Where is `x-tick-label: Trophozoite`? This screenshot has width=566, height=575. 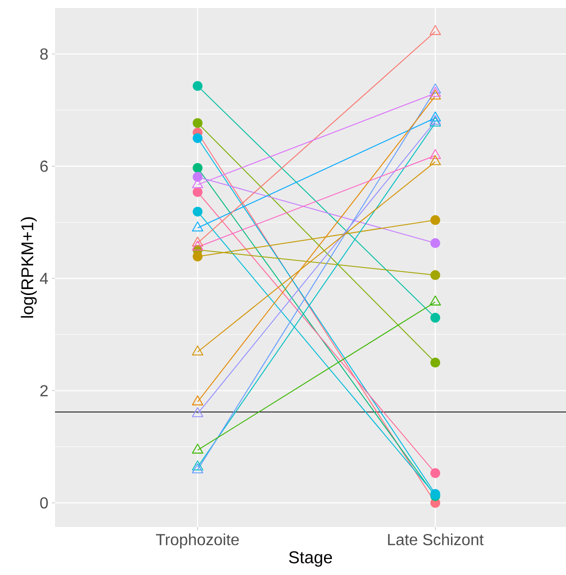 x-tick-label: Trophozoite is located at coordinates (197, 541).